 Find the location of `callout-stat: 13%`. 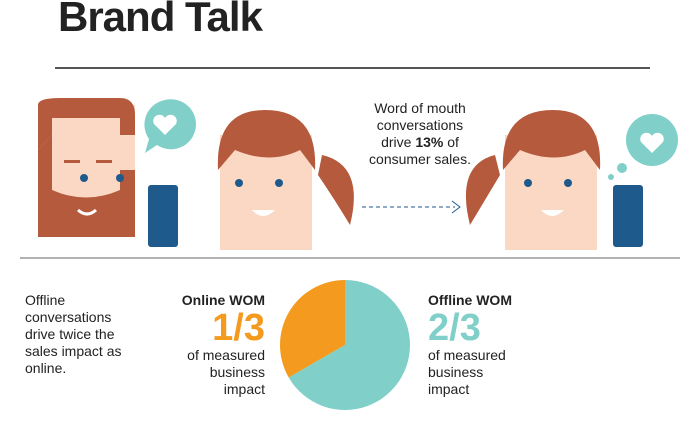

callout-stat: 13% is located at coordinates (429, 142).